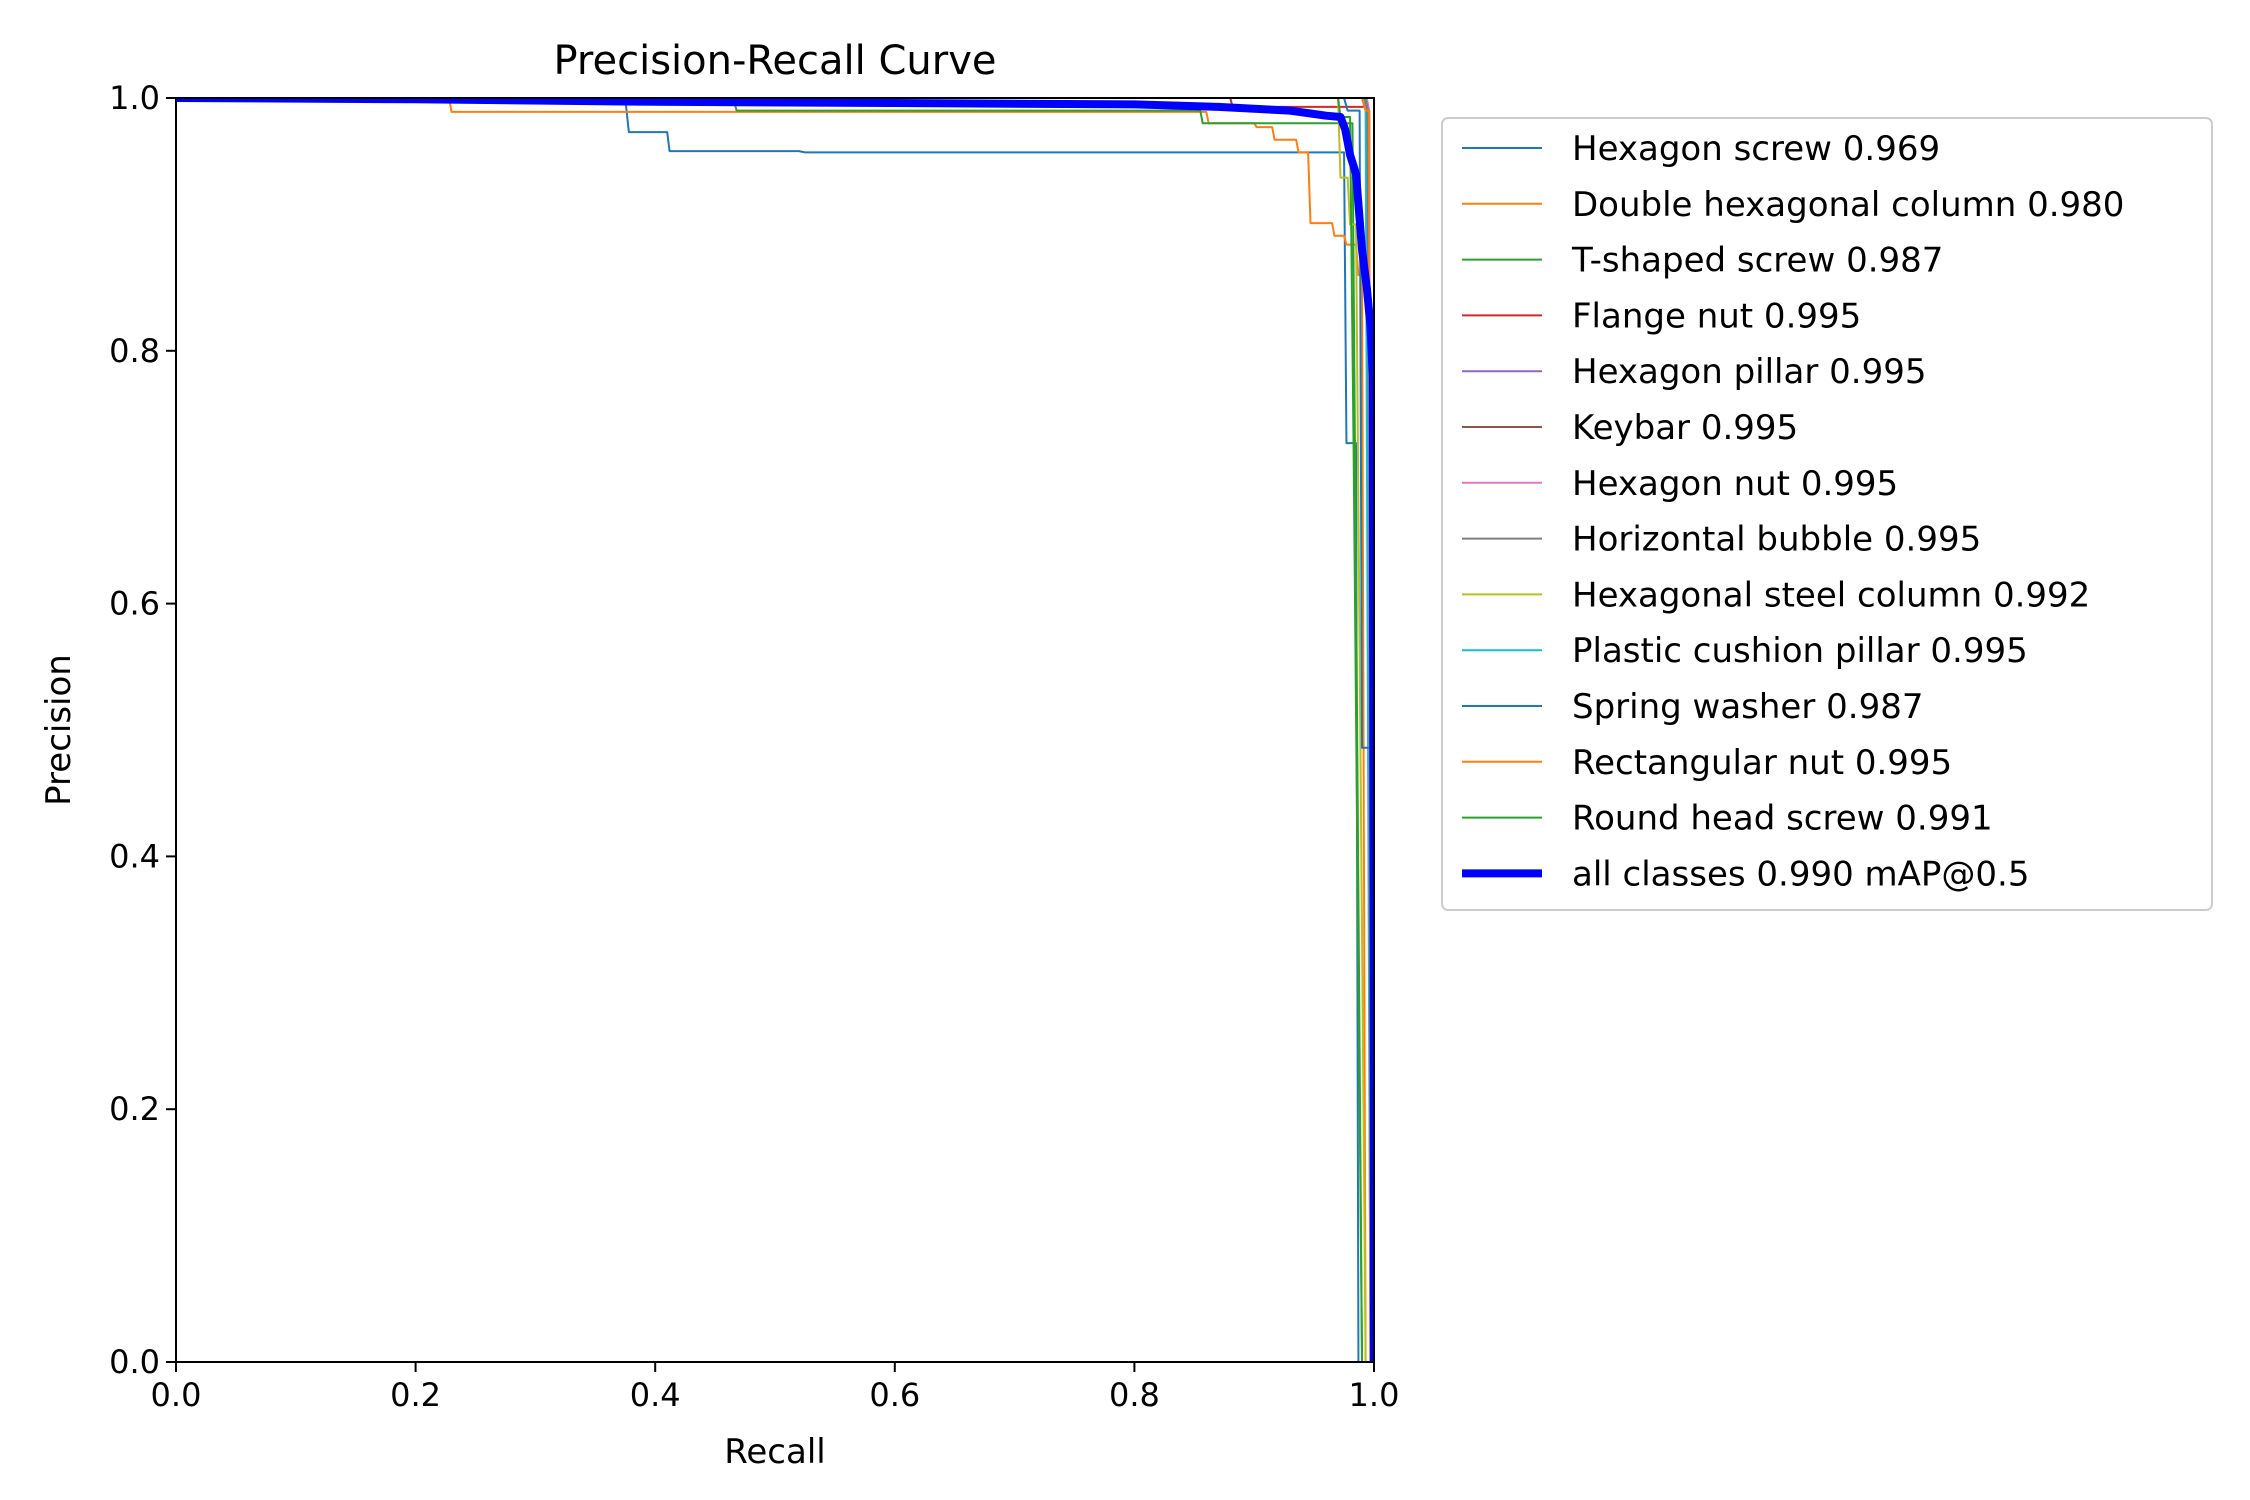 The height and width of the screenshot is (1500, 2250). I want to click on legend-entry-hexagon-pillar-0-995: Hexagon pillar 0.995, so click(1749, 372).